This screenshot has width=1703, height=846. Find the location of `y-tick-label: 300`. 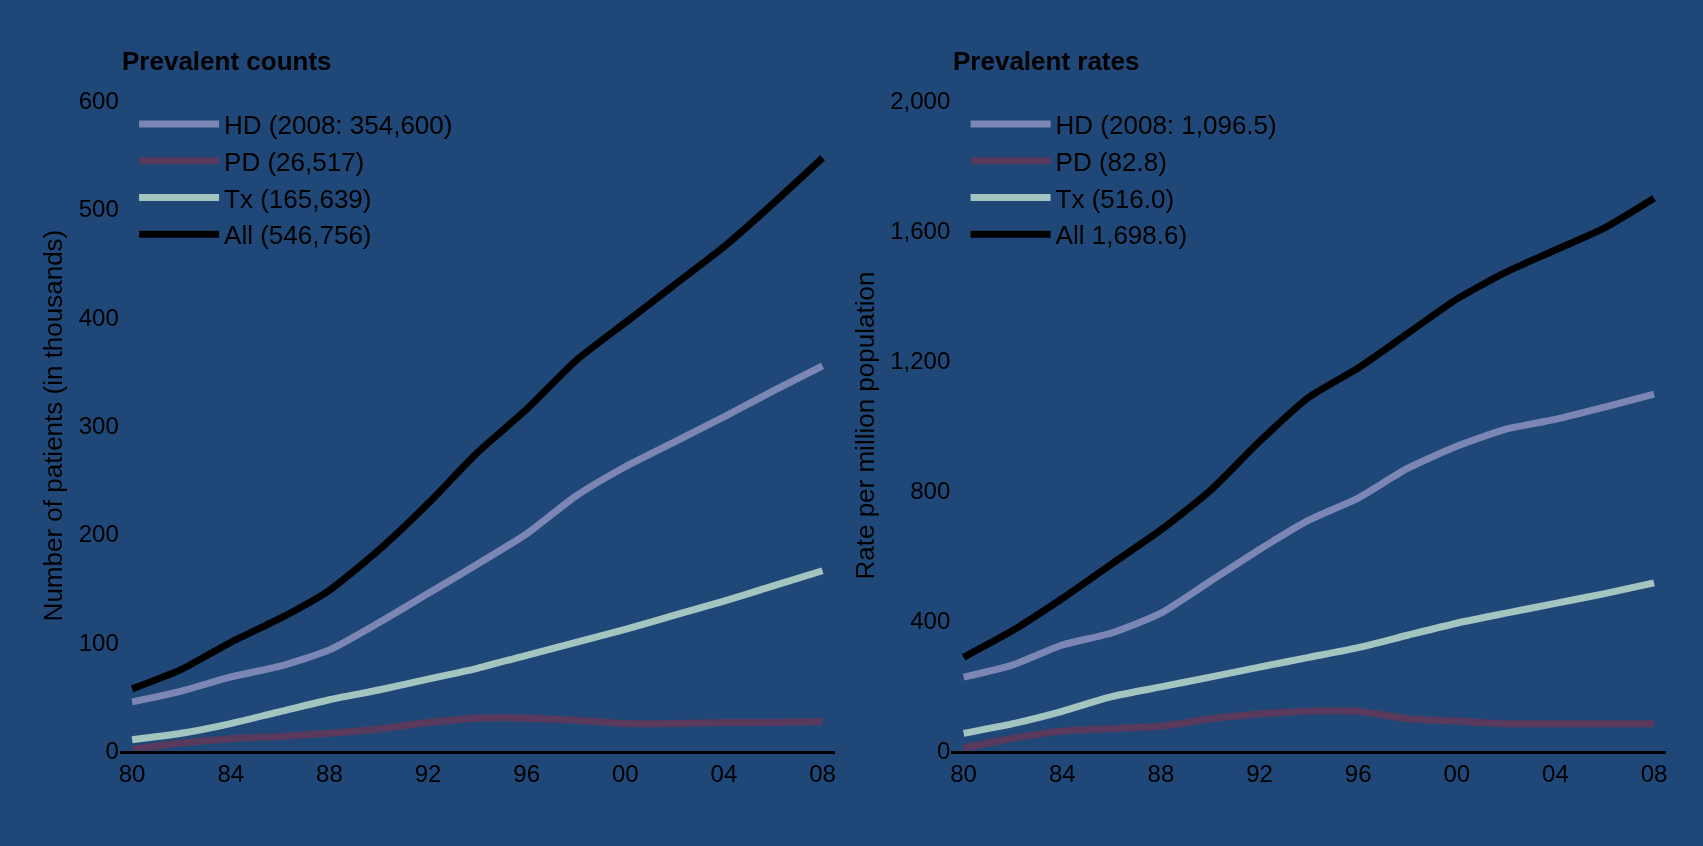

y-tick-label: 300 is located at coordinates (98, 425).